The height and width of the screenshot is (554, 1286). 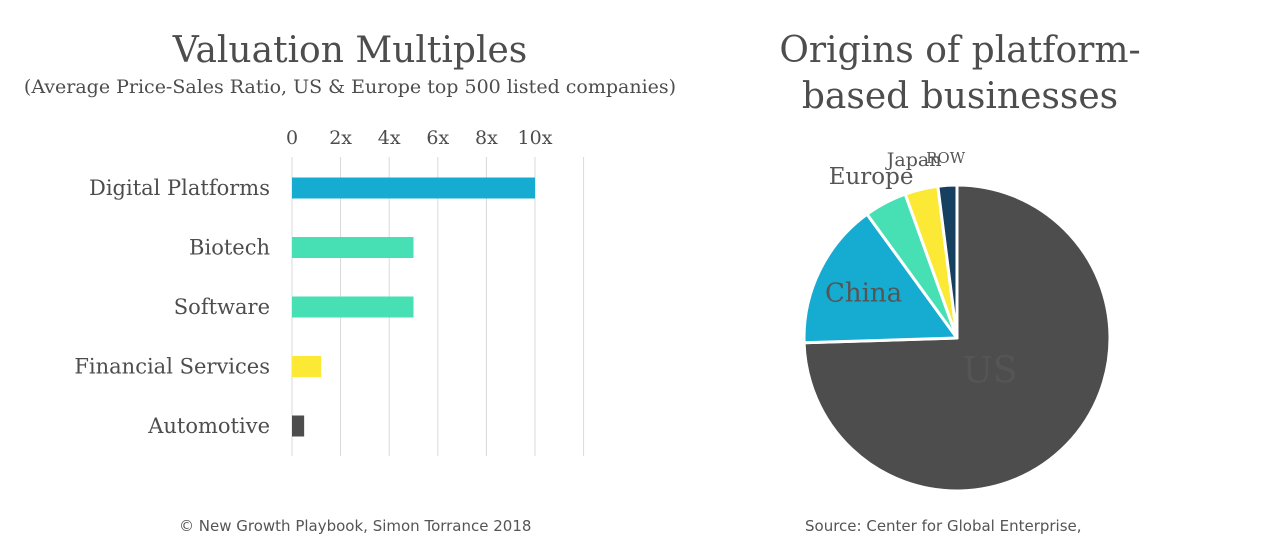 I want to click on pie-title-line-2: based businesses, so click(x=960, y=96).